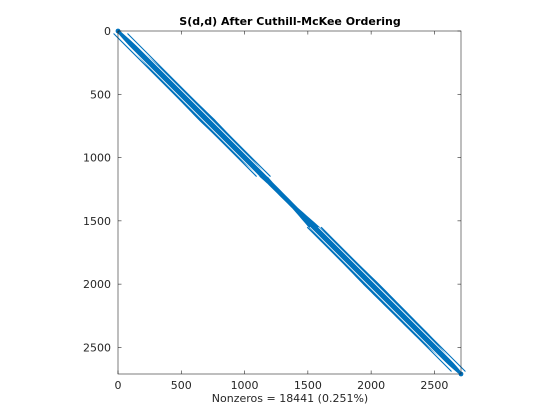  I want to click on x-tick-label: 1000, so click(245, 385).